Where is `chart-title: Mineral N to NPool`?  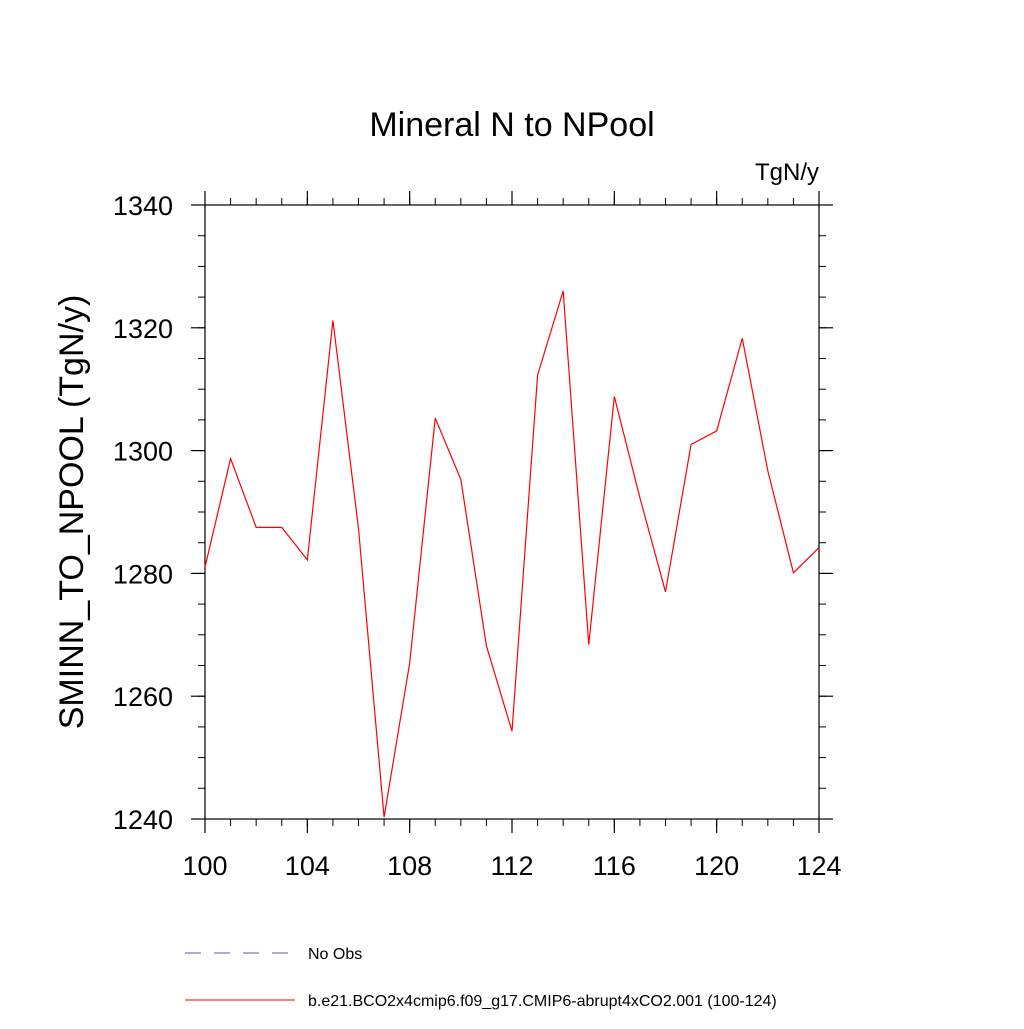
chart-title: Mineral N to NPool is located at coordinates (511, 125).